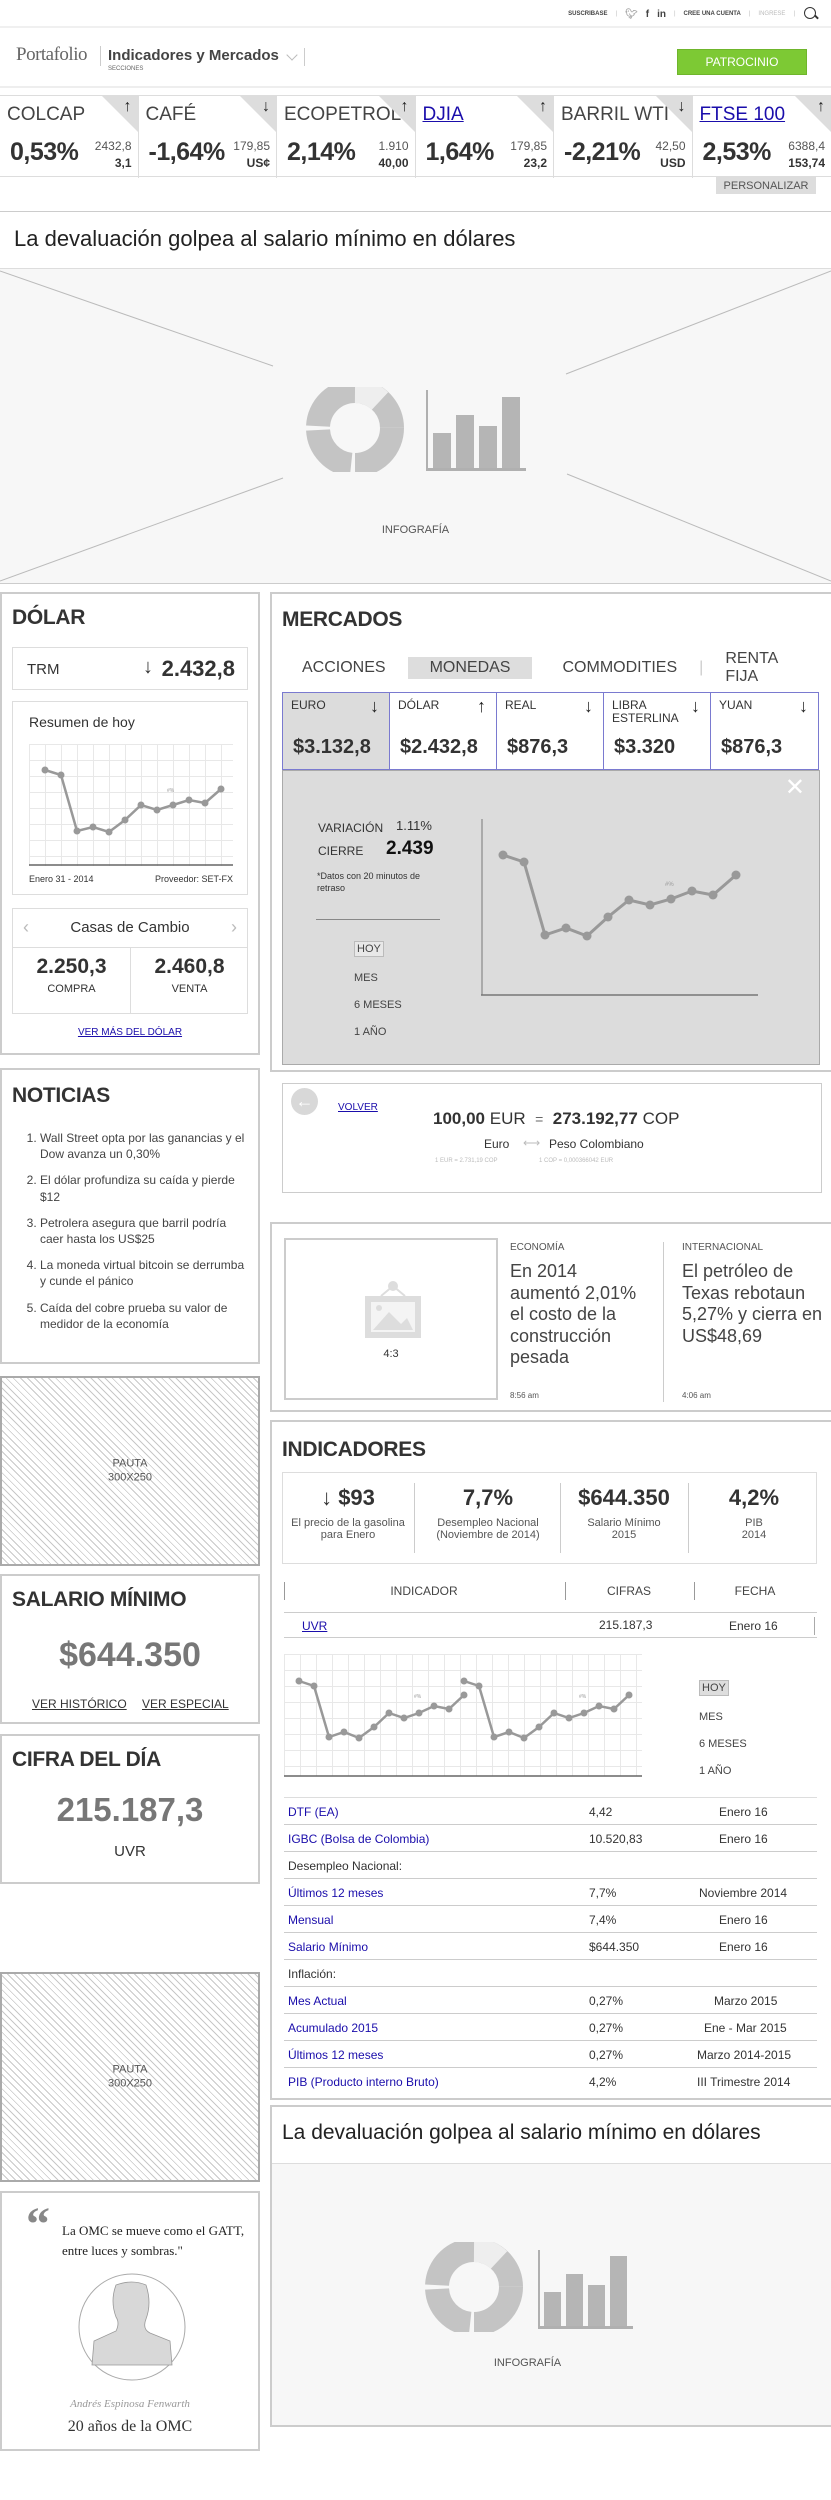  I want to click on row-name-link: Mes Actual, so click(317, 2001).